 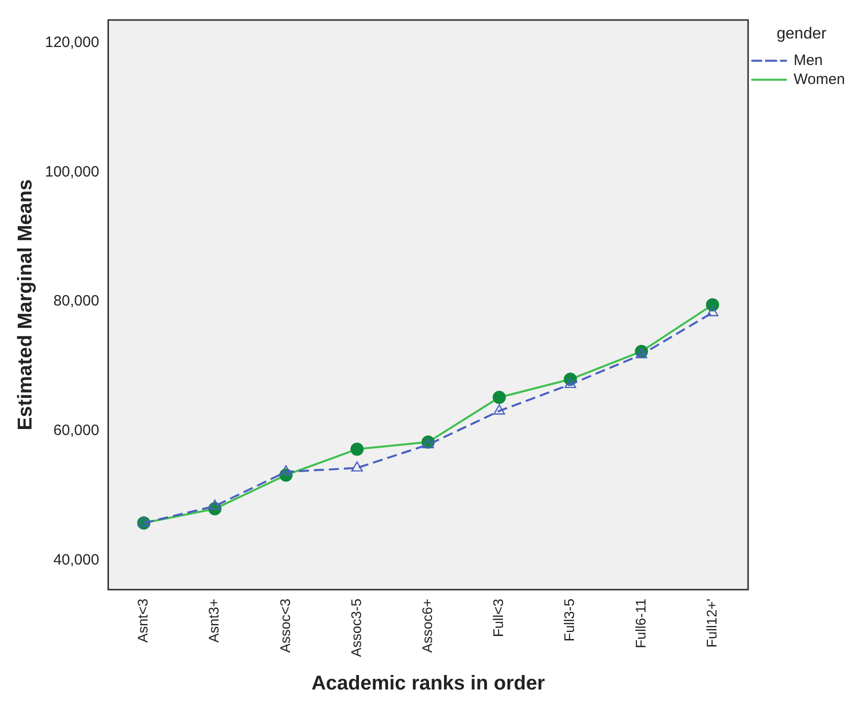 I want to click on y-tick-label: 80,000, so click(x=76, y=301).